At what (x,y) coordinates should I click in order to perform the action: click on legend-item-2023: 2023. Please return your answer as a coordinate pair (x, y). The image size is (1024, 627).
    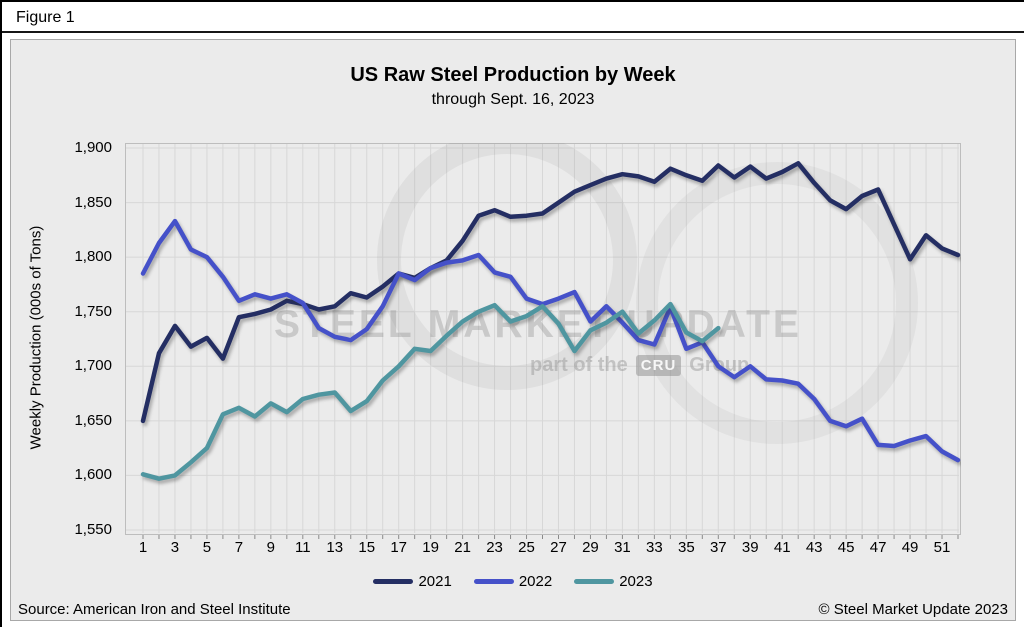
    Looking at the image, I should click on (613, 581).